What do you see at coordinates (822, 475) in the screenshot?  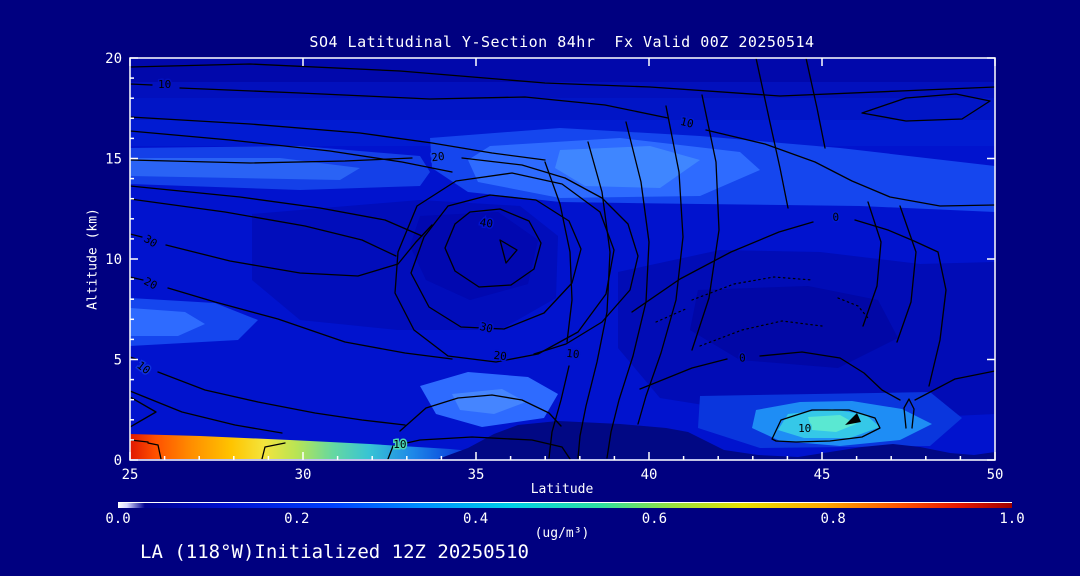 I see `x-tick-label: 45` at bounding box center [822, 475].